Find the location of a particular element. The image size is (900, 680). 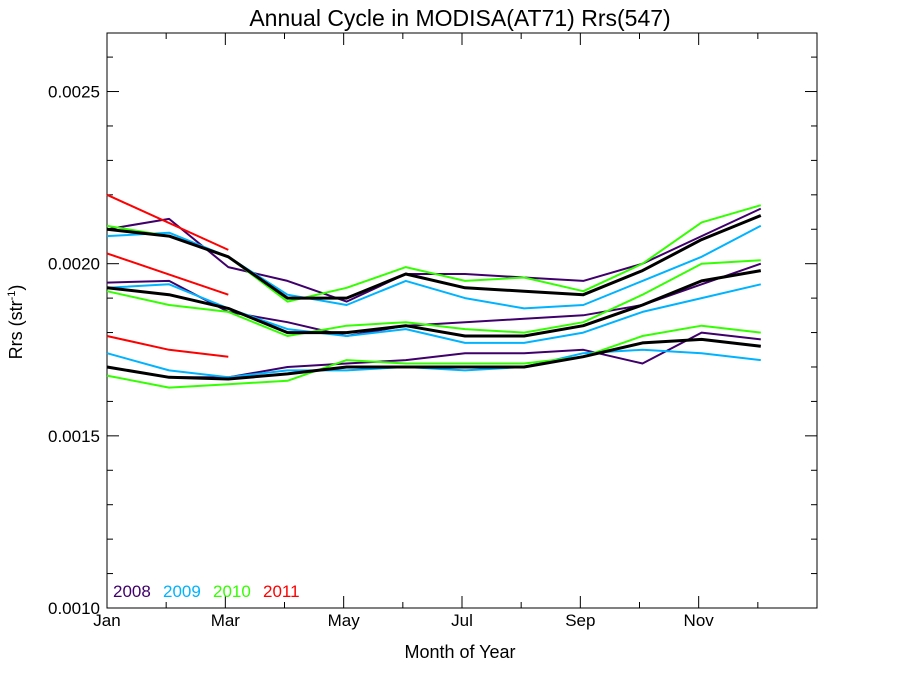

x-tick-label: Sep is located at coordinates (580, 620).